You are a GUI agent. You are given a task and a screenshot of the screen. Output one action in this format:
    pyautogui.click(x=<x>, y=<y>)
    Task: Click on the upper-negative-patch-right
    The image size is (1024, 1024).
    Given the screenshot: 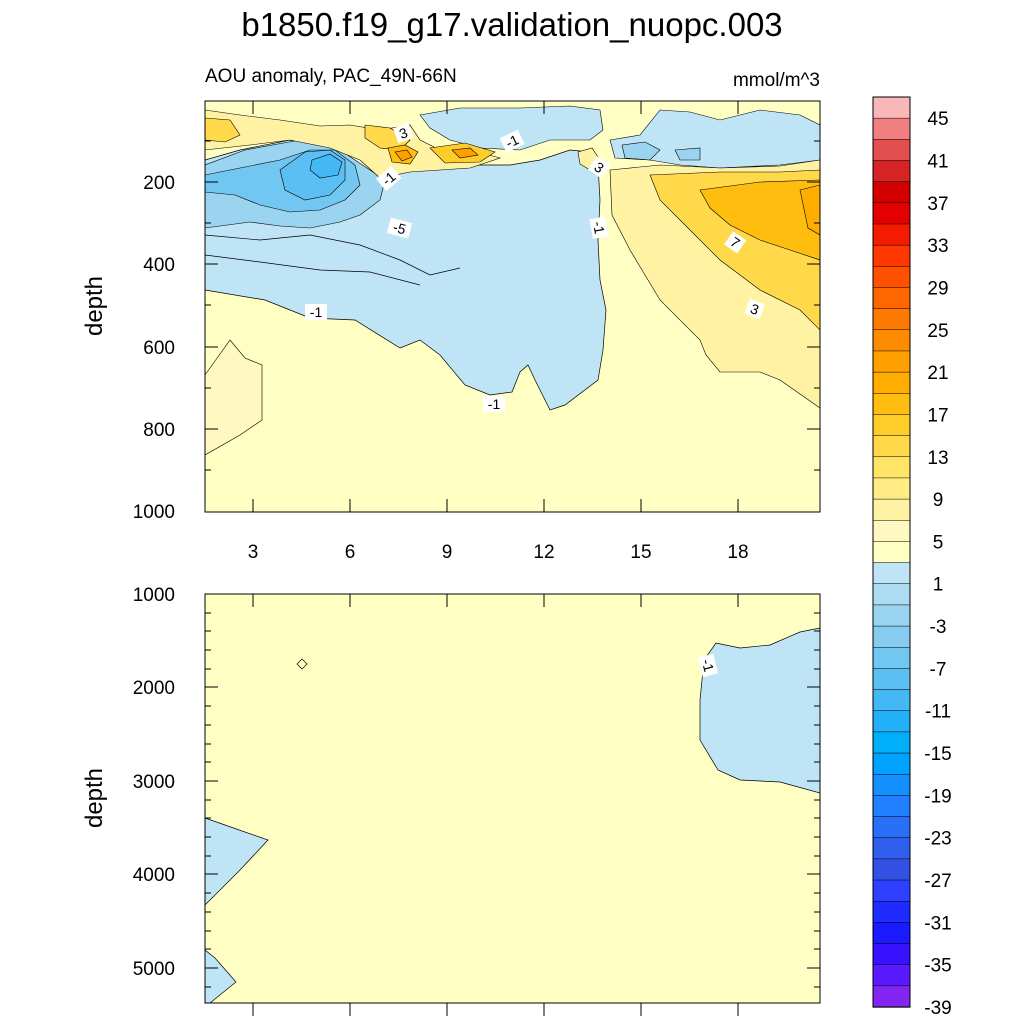 What is the action you would take?
    pyautogui.click(x=714, y=139)
    